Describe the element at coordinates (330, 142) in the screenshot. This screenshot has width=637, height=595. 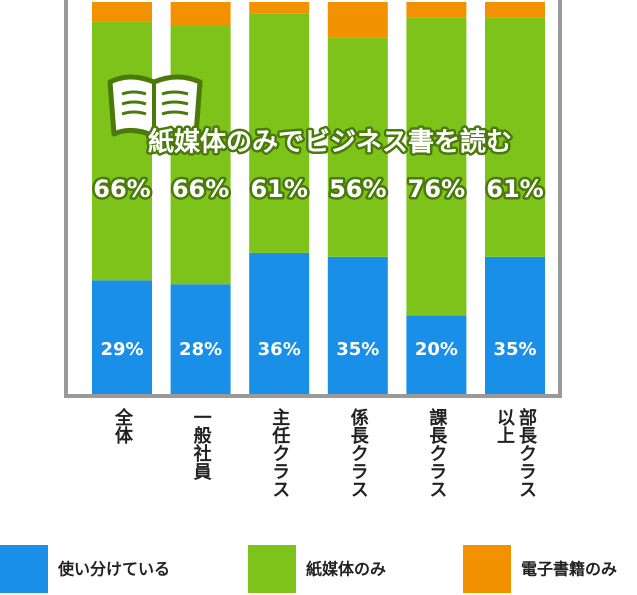
I see `annotation: 紙媒体のみでビジネス書を読む` at that location.